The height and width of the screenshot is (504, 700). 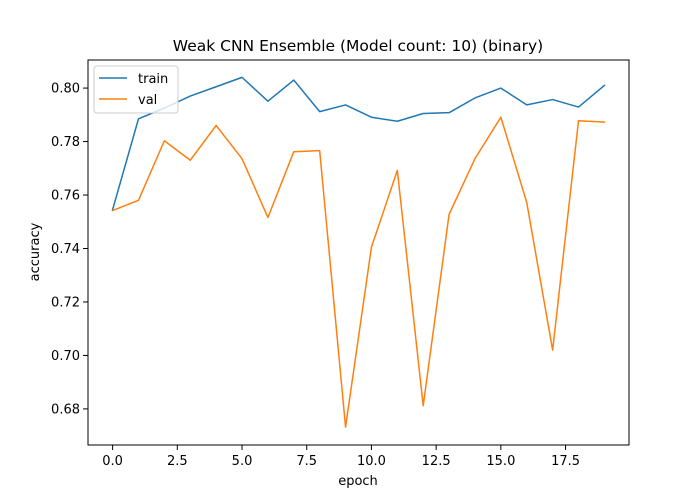 I want to click on y-tick-label: 0.76, so click(x=65, y=196).